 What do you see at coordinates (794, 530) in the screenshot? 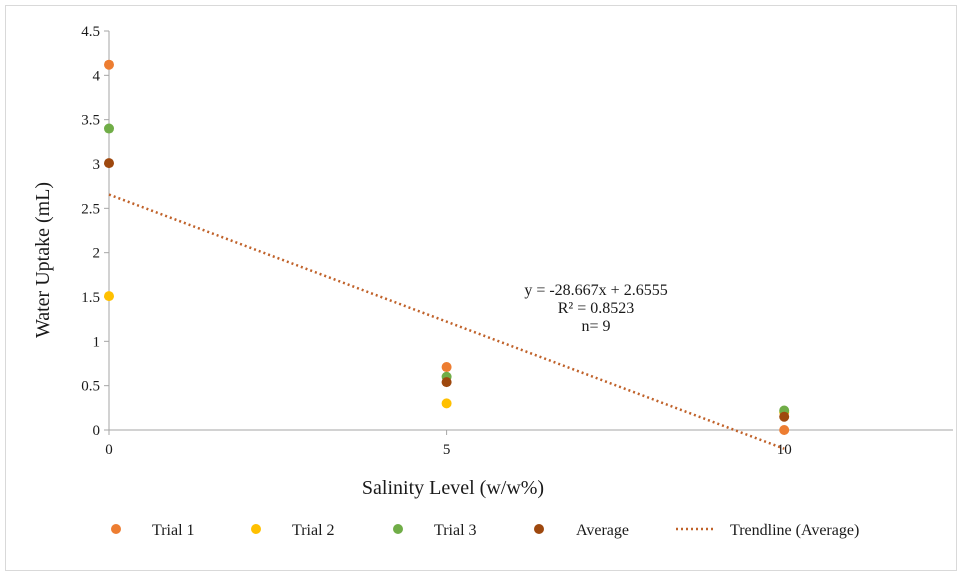
I see `legend-label-trendline: Trendline (Average)` at bounding box center [794, 530].